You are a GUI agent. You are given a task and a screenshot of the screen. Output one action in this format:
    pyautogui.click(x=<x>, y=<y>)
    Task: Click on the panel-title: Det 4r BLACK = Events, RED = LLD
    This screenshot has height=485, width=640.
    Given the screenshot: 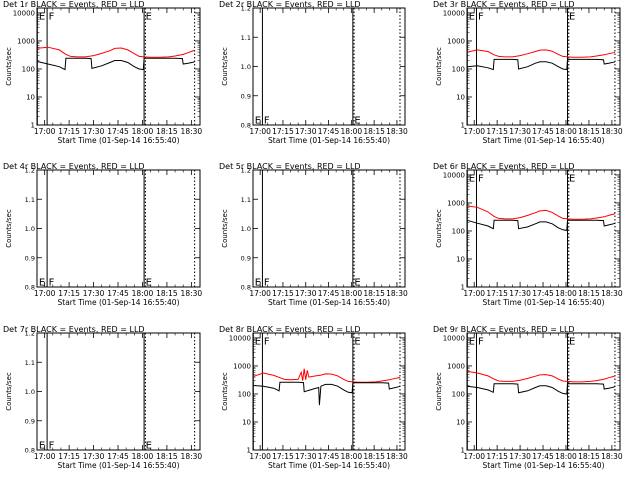 What is the action you would take?
    pyautogui.click(x=74, y=166)
    